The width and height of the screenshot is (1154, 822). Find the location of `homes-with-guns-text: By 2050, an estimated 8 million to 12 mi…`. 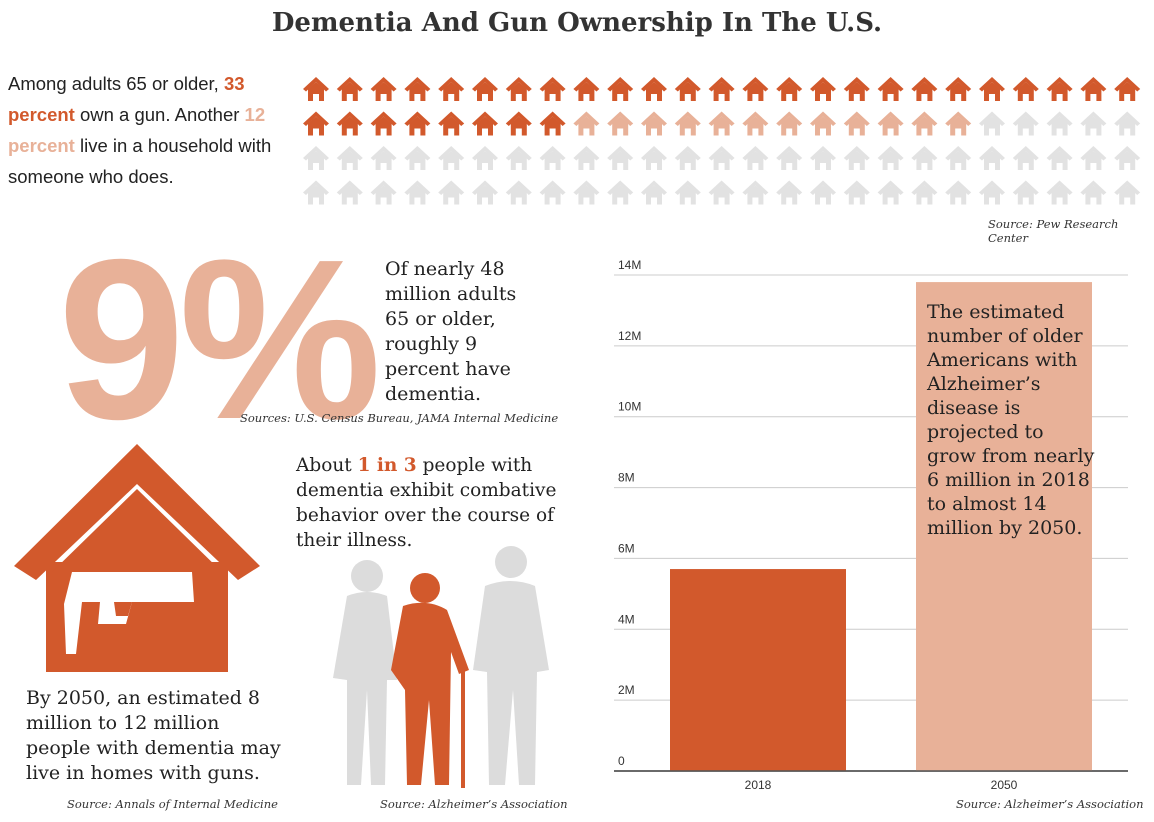

homes-with-guns-text: By 2050, an estimated 8 million to 12 mi… is located at coordinates (153, 735).